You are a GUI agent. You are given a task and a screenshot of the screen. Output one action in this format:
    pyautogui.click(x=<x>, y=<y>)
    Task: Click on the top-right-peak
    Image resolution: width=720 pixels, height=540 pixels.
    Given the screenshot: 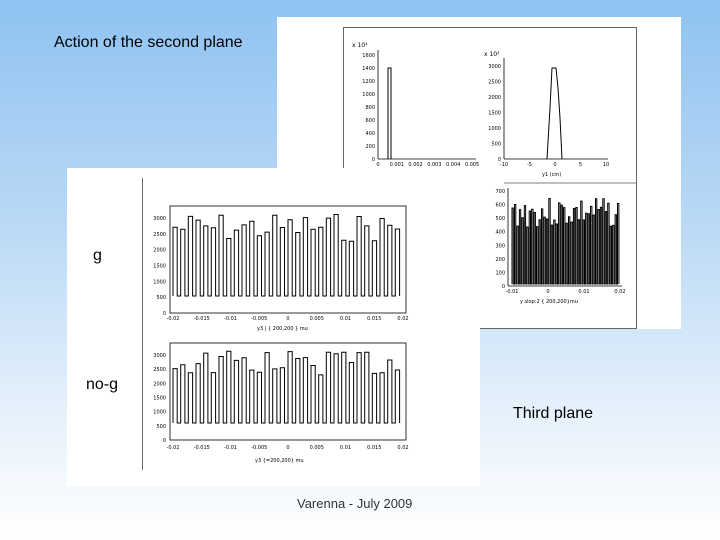 What is the action you would take?
    pyautogui.click(x=554, y=113)
    